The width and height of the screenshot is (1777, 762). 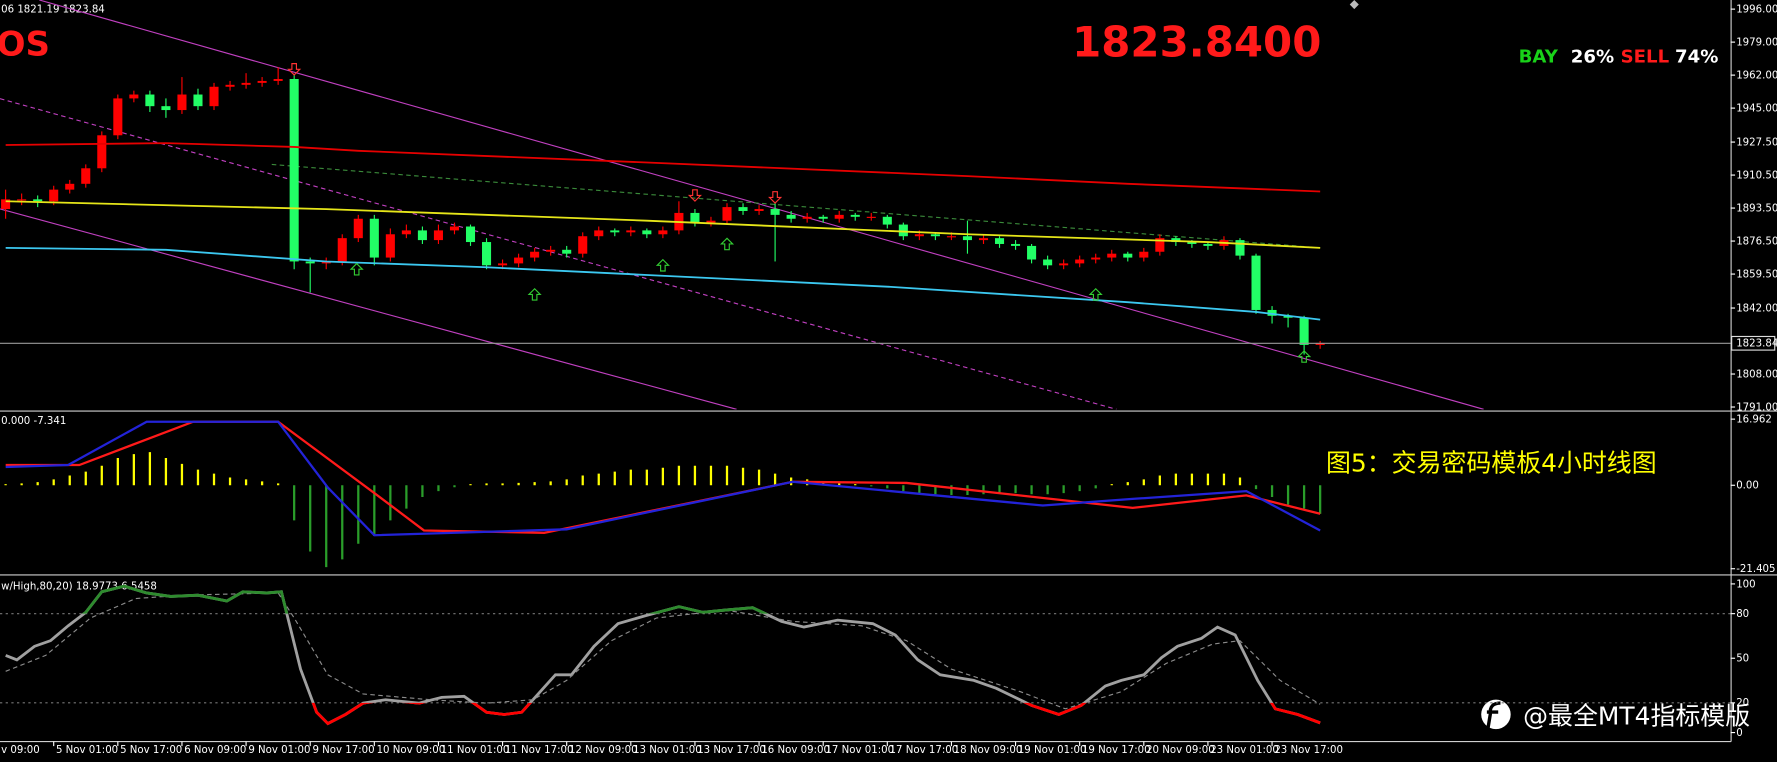 I want to click on trendline, so click(x=796, y=206).